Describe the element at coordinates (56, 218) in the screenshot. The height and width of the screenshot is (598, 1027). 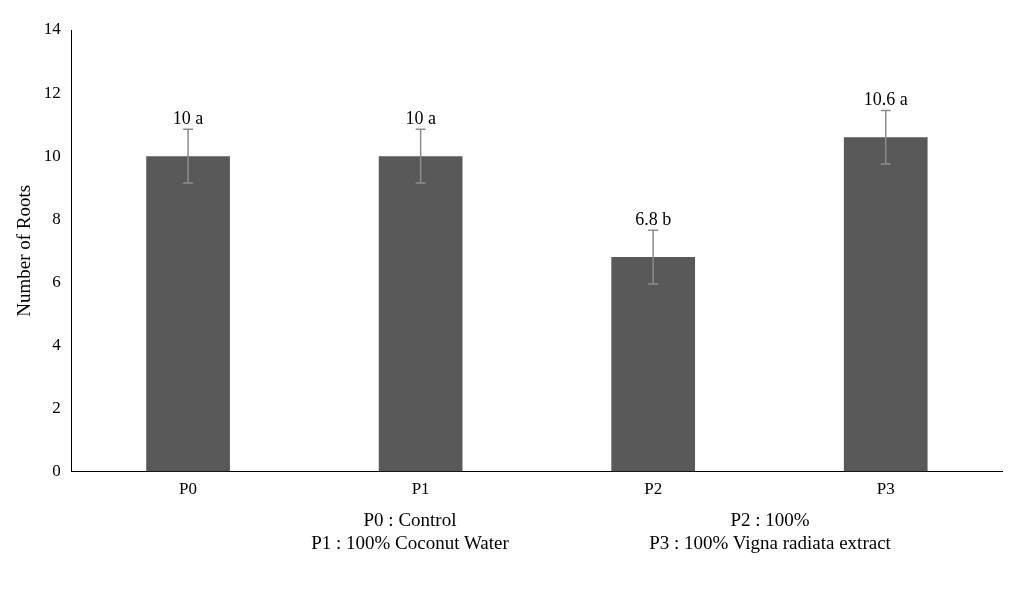
I see `y-tick-label: 8` at that location.